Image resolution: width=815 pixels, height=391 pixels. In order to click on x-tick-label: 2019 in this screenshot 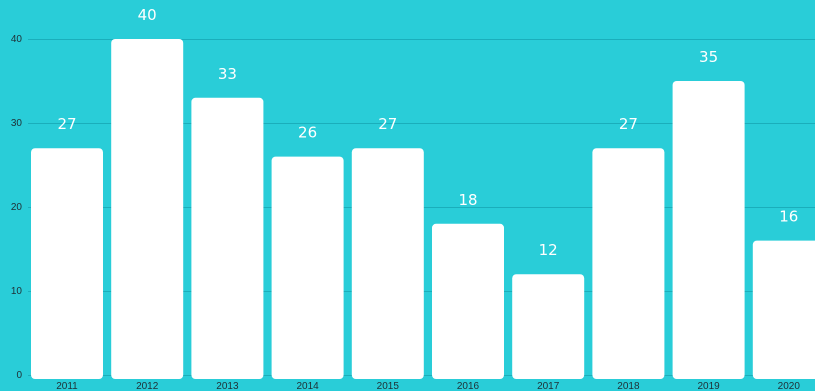, I will do `click(708, 386)`.